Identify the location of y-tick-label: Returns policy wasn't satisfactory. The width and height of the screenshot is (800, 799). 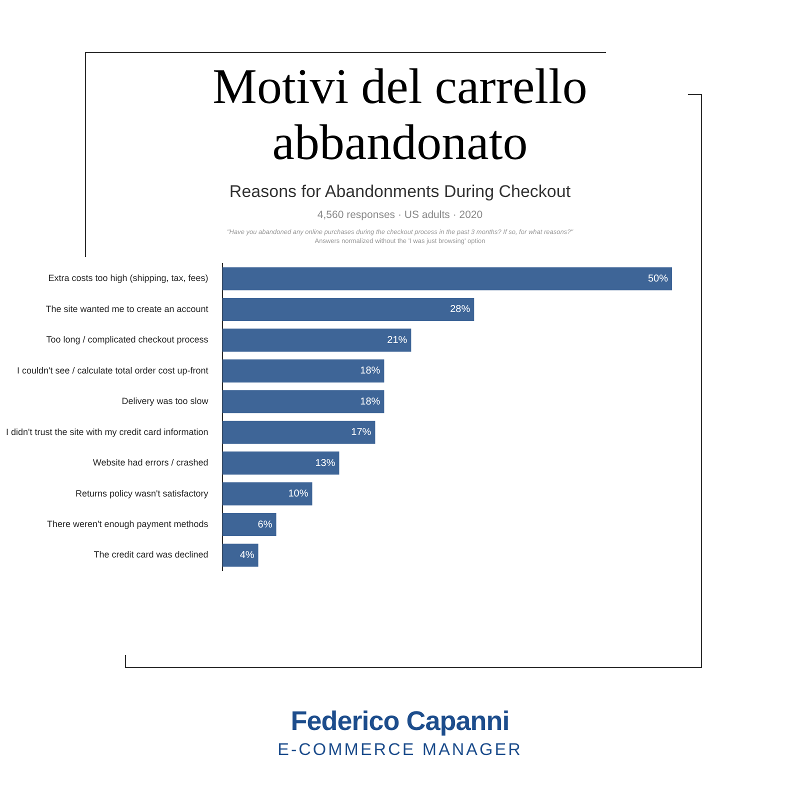
(142, 493).